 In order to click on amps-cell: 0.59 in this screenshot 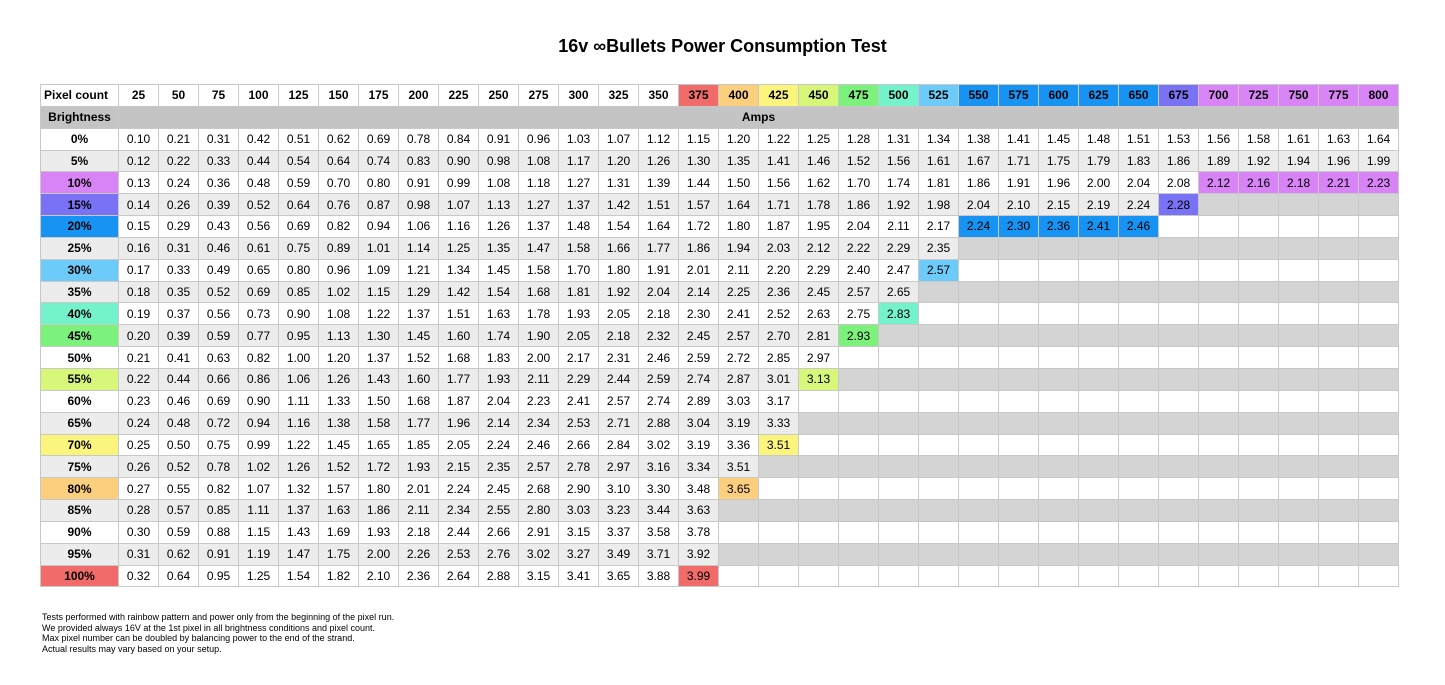, I will do `click(178, 532)`.